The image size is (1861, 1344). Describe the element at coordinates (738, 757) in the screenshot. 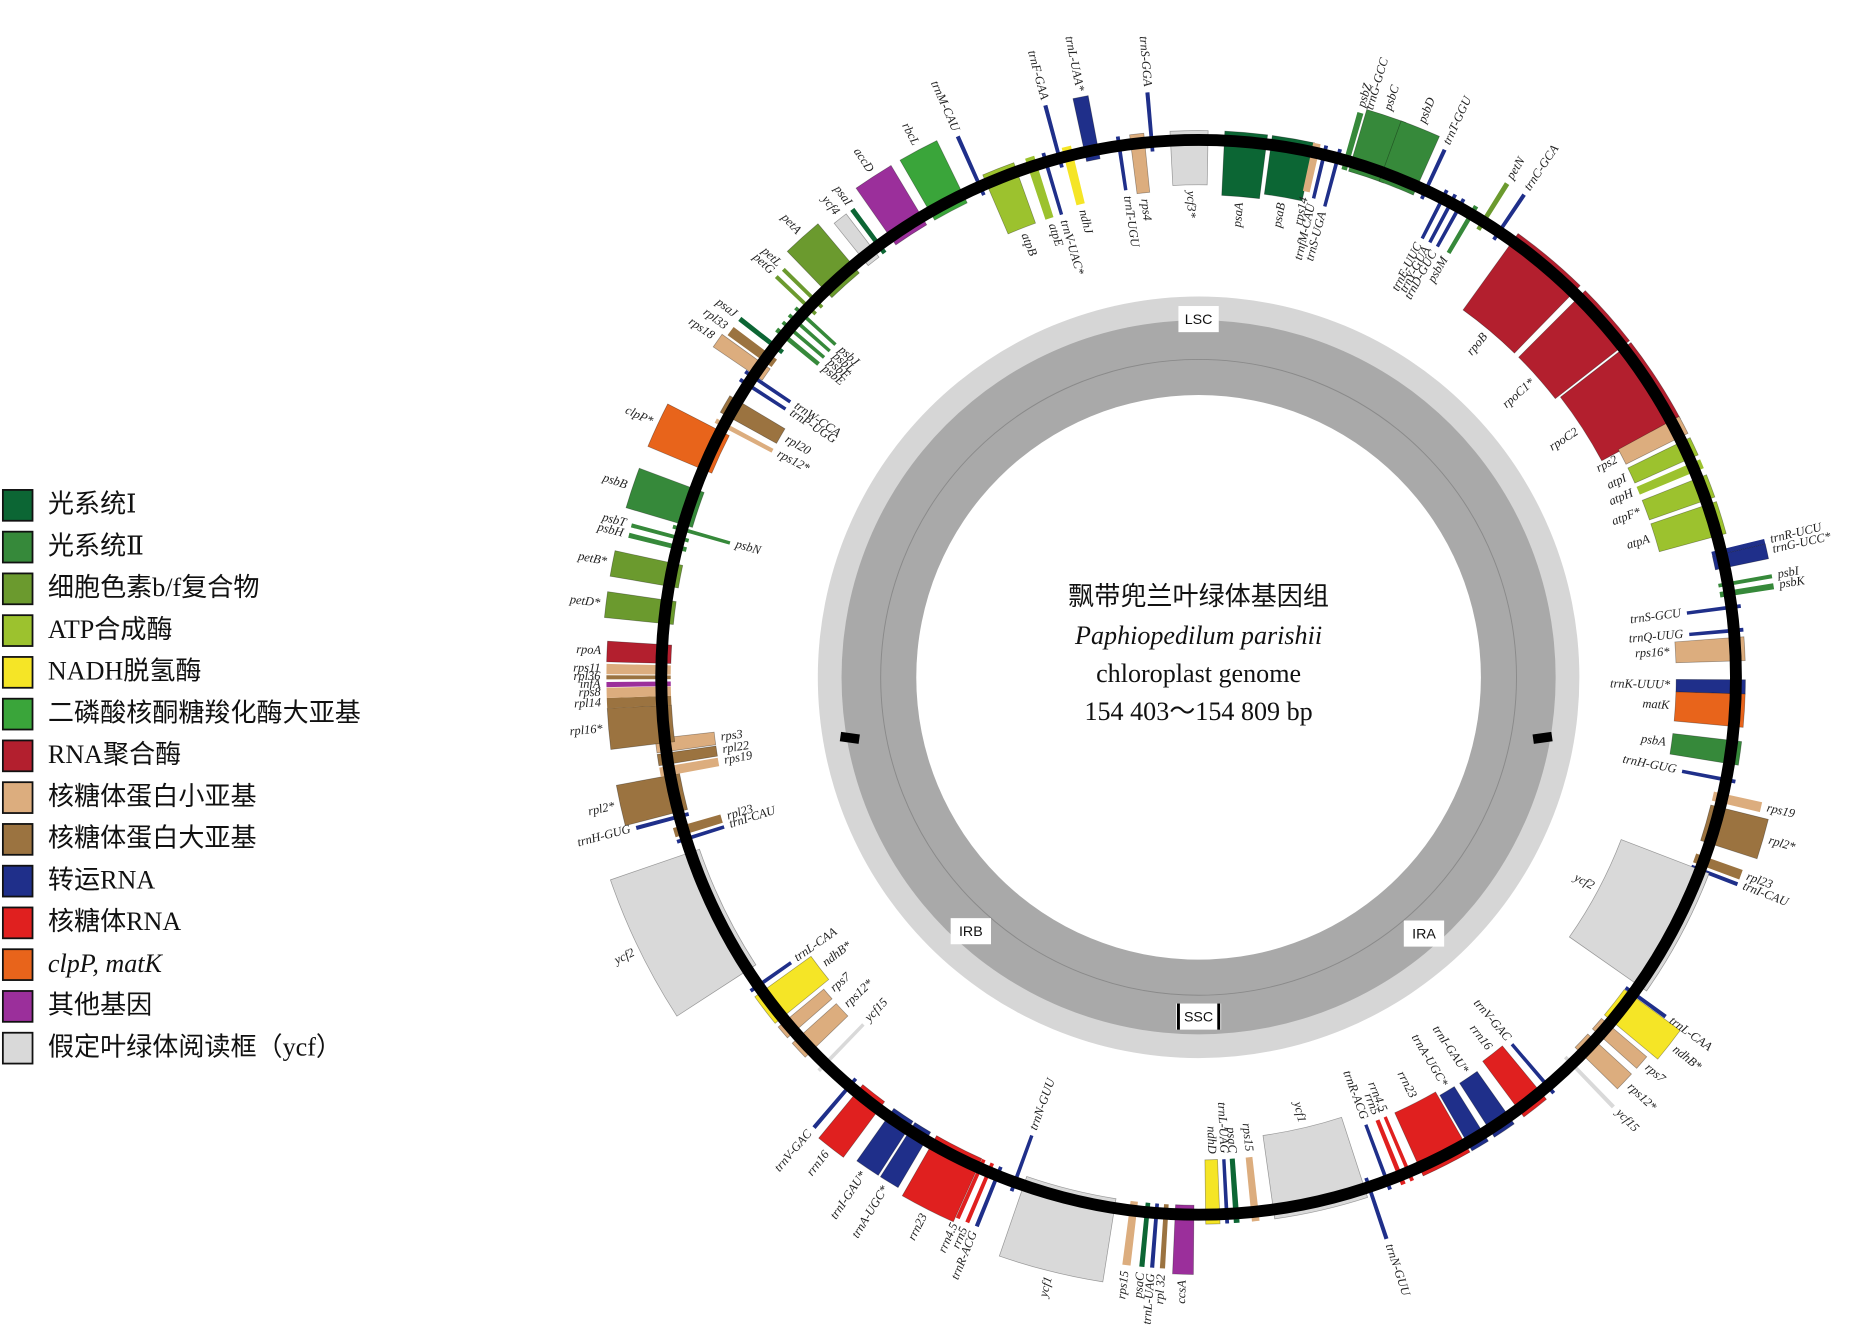

I see `gene-label: rps19` at that location.